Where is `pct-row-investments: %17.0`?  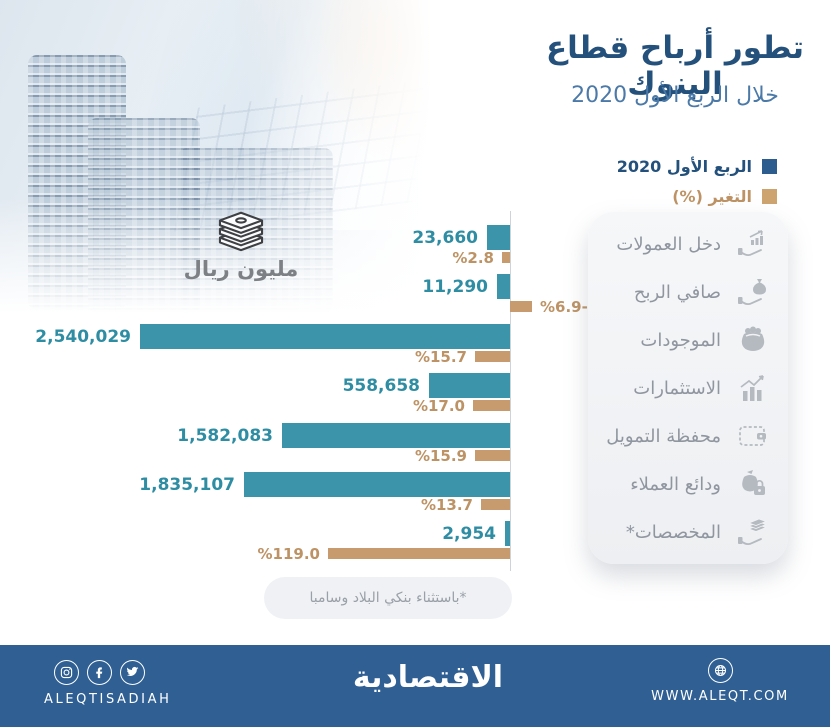 pct-row-investments: %17.0 is located at coordinates (461, 406).